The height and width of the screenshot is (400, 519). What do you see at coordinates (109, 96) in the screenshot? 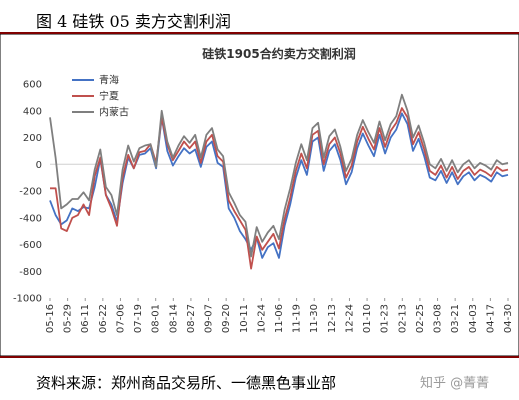
I see `legend-label: 宁夏` at bounding box center [109, 96].